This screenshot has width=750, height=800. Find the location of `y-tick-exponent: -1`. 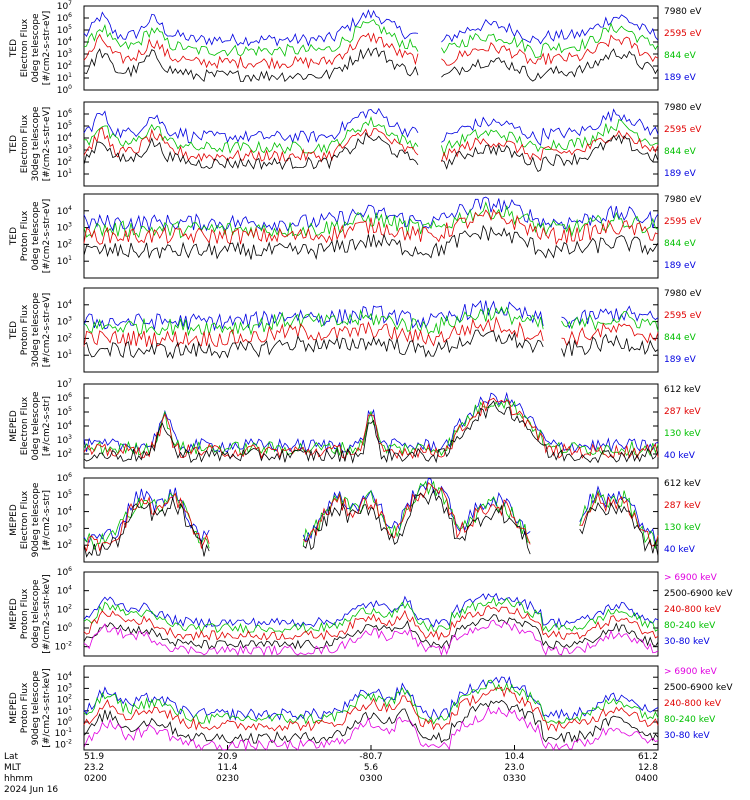

y-tick-exponent: -1 is located at coordinates (69, 730).